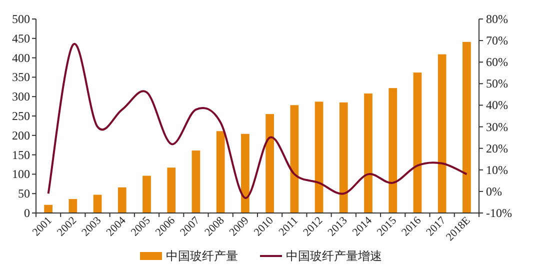 Image resolution: width=560 pixels, height=275 pixels. Describe the element at coordinates (21, 77) in the screenshot. I see `y-tick-label: 350` at that location.